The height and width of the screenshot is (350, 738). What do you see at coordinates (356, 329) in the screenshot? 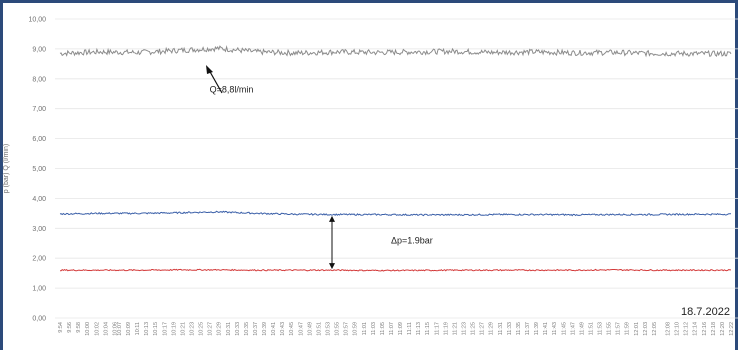
I see `x-tick-label: 10:59` at bounding box center [356, 329].